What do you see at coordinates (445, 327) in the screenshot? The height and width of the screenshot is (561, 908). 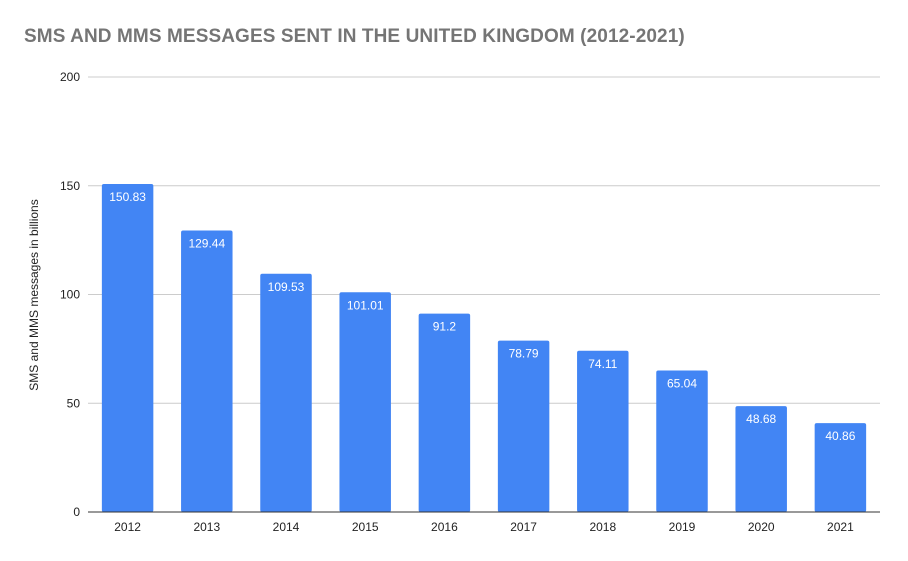 I see `data-label-2016: 91.2` at bounding box center [445, 327].